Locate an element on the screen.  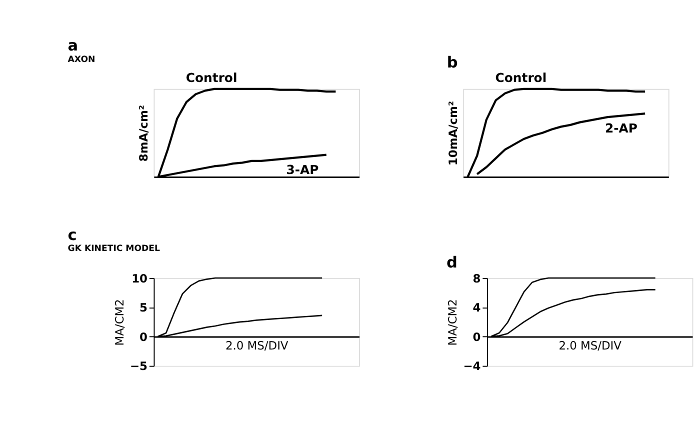
chart-title: b is located at coordinates (452, 63).